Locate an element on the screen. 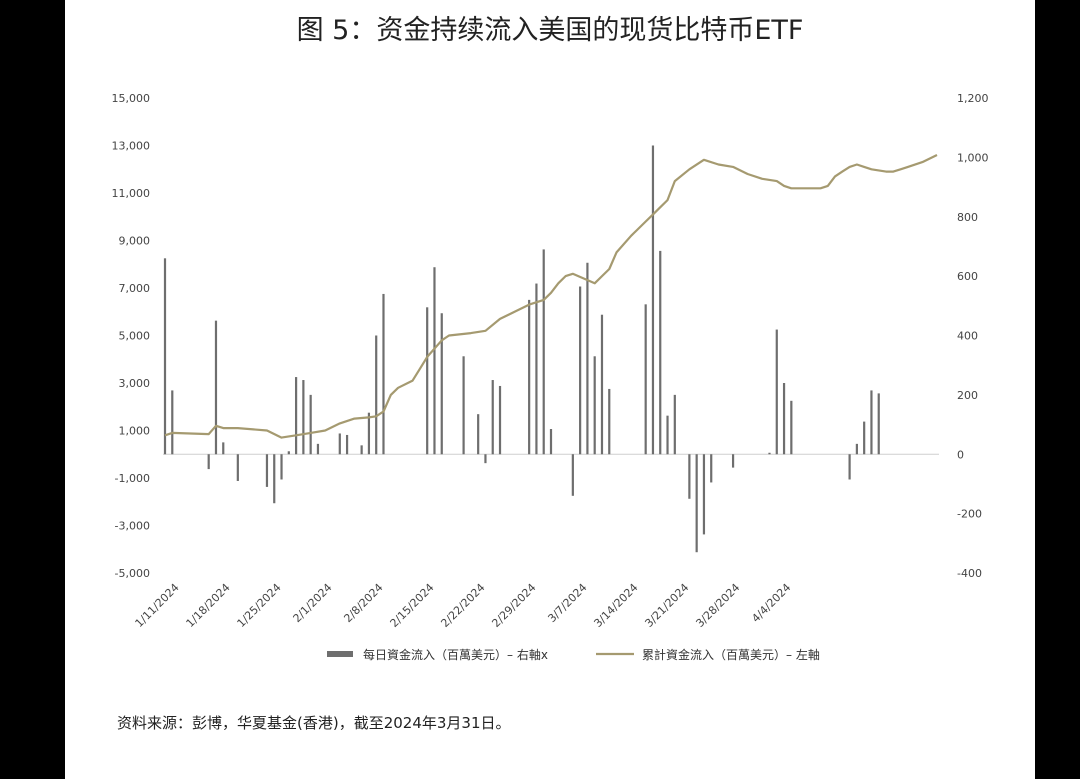 Image resolution: width=1080 pixels, height=779 pixels. x-axis-tick-label: 2/1/2024 is located at coordinates (313, 603).